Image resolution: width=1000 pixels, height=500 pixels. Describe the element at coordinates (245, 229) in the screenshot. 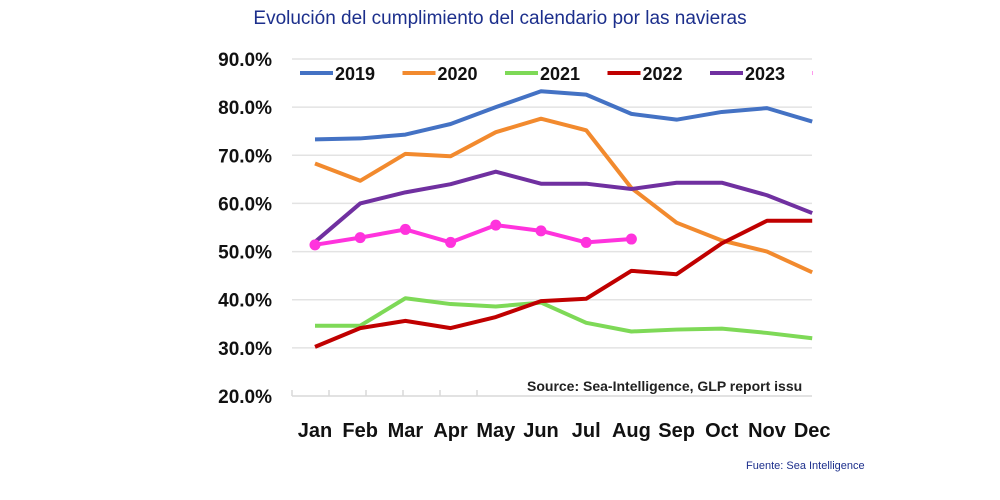

I see `y-axis: 20.0% 30.0% 40.0% 50.0% 60.0% 70.0% 80.0% 90.0%` at that location.